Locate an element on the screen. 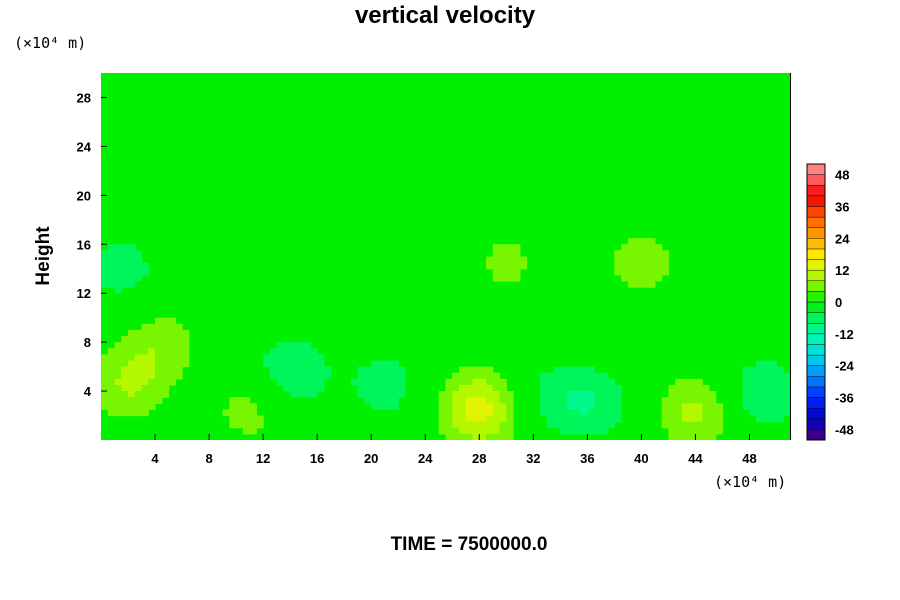  y-tick-label: 20 is located at coordinates (84, 195).